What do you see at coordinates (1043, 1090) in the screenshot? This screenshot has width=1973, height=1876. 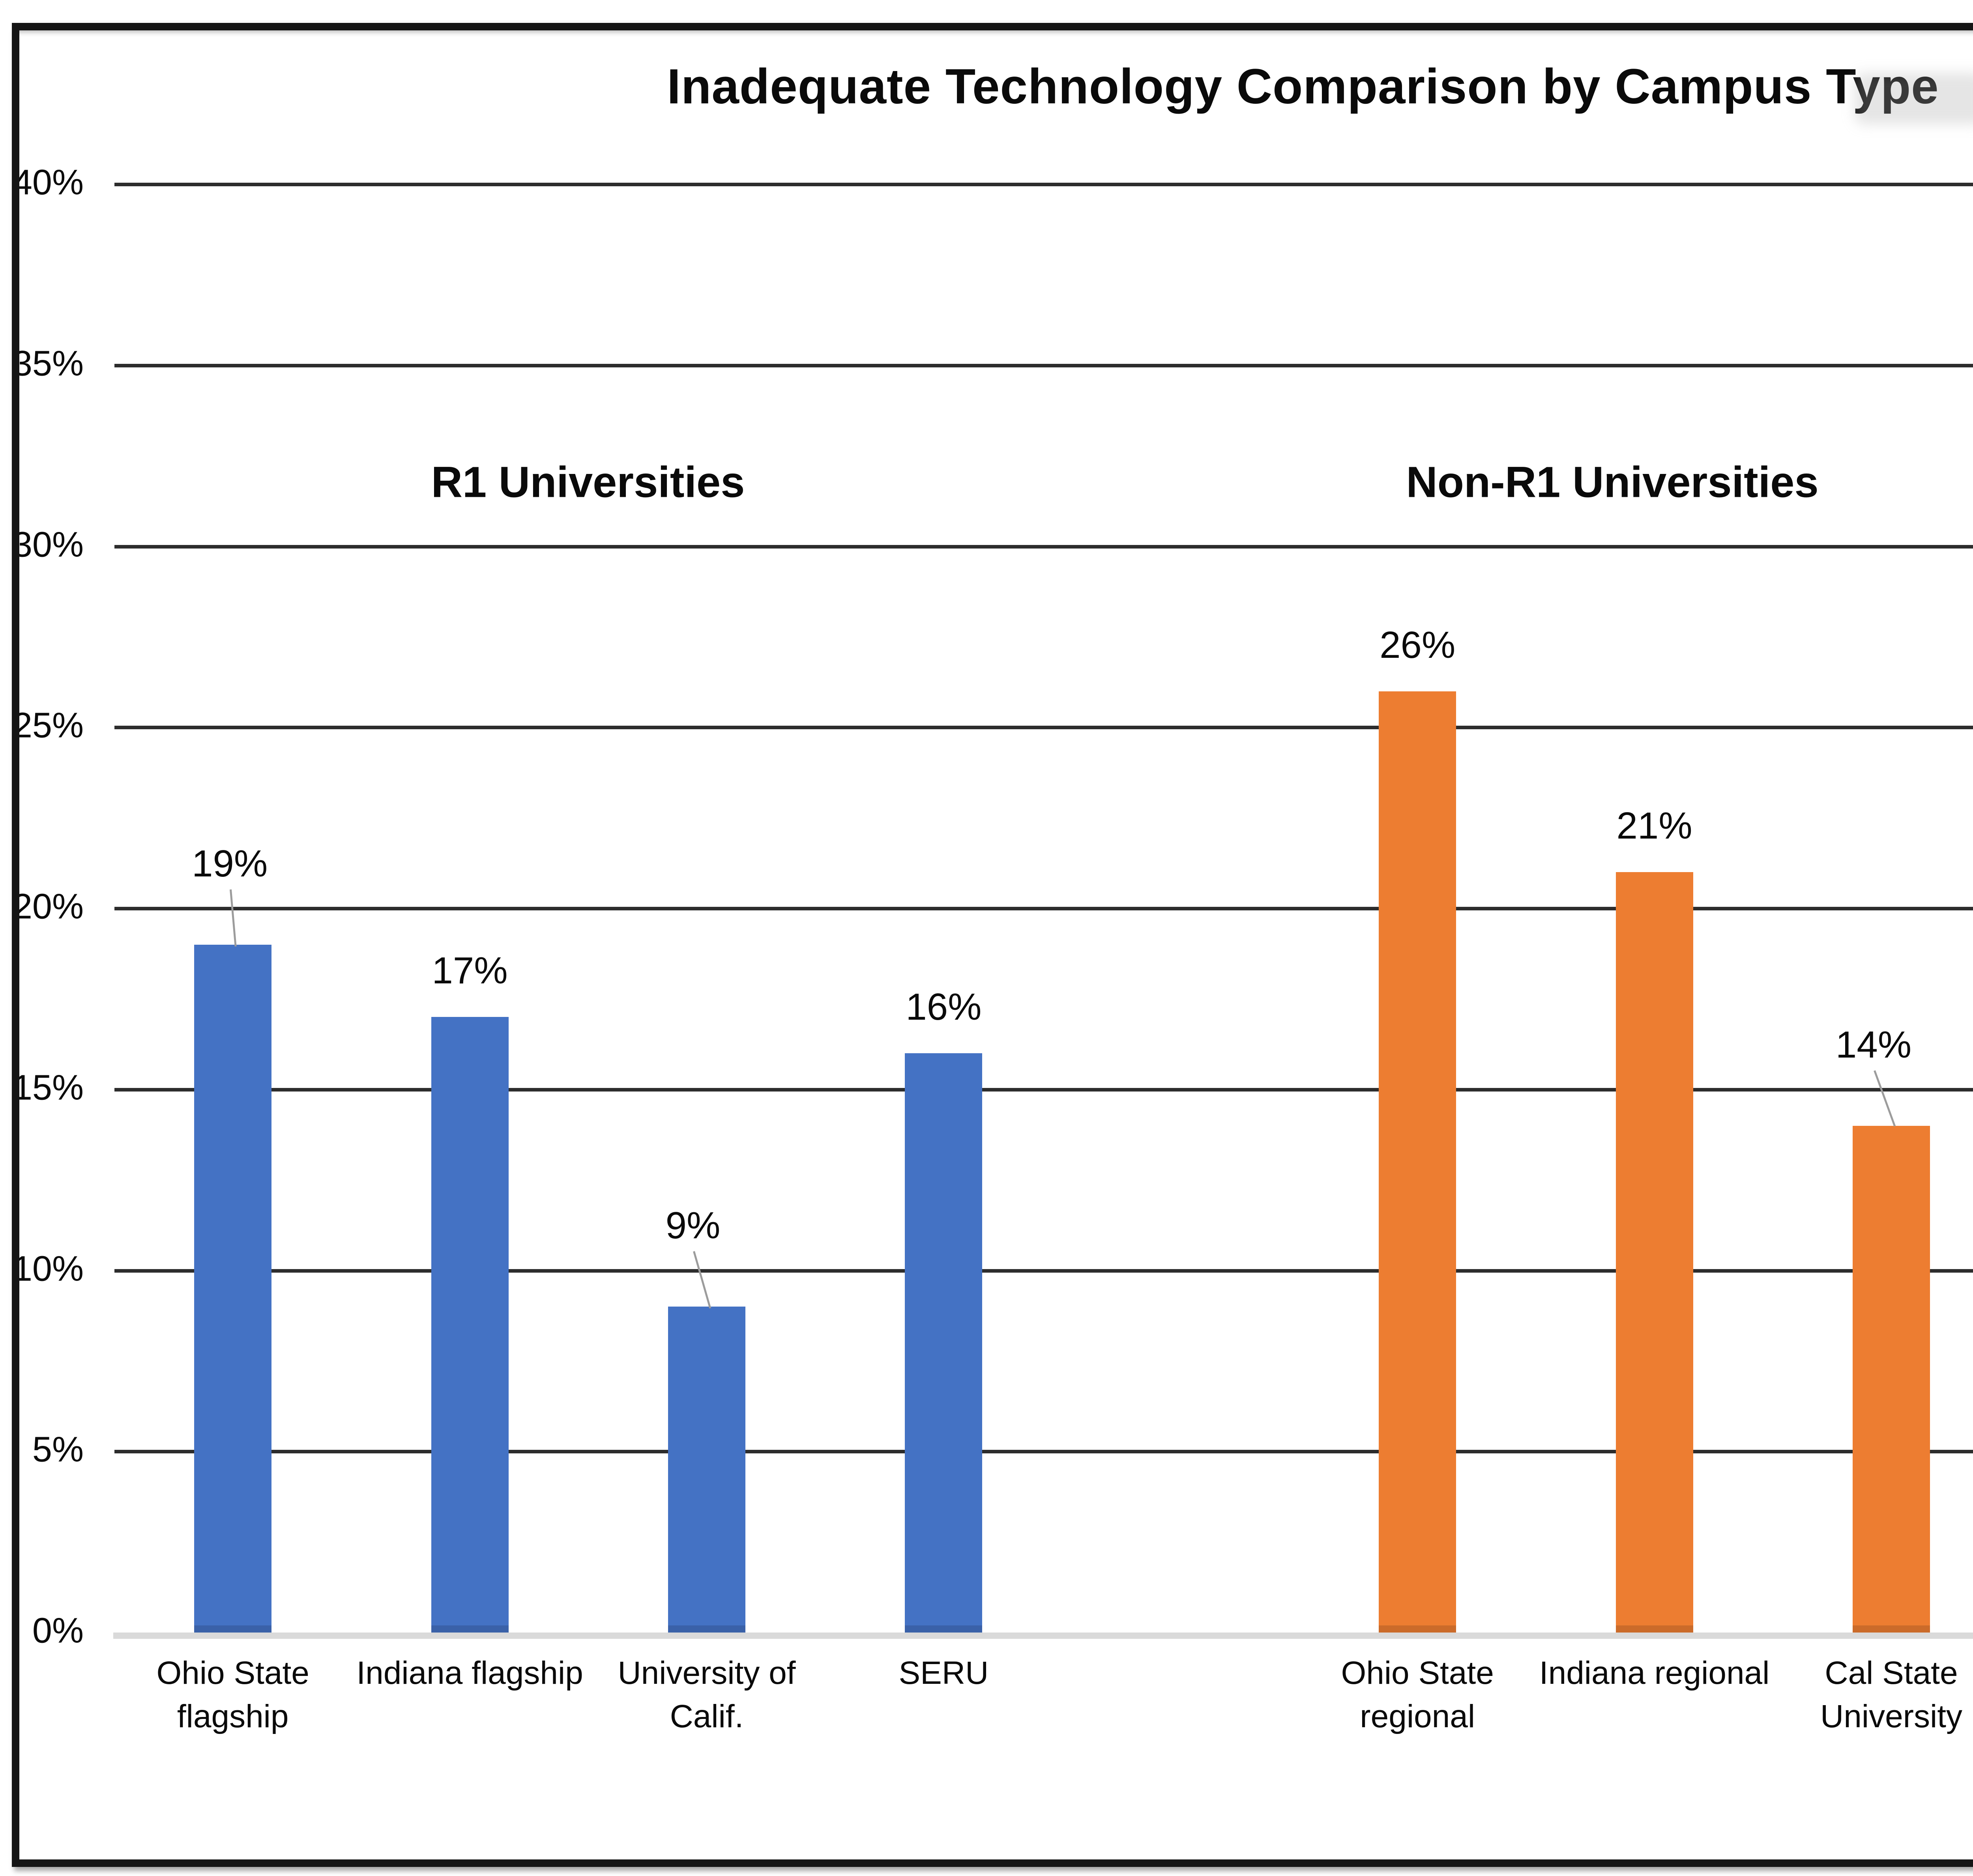 I see `gridline-15%` at bounding box center [1043, 1090].